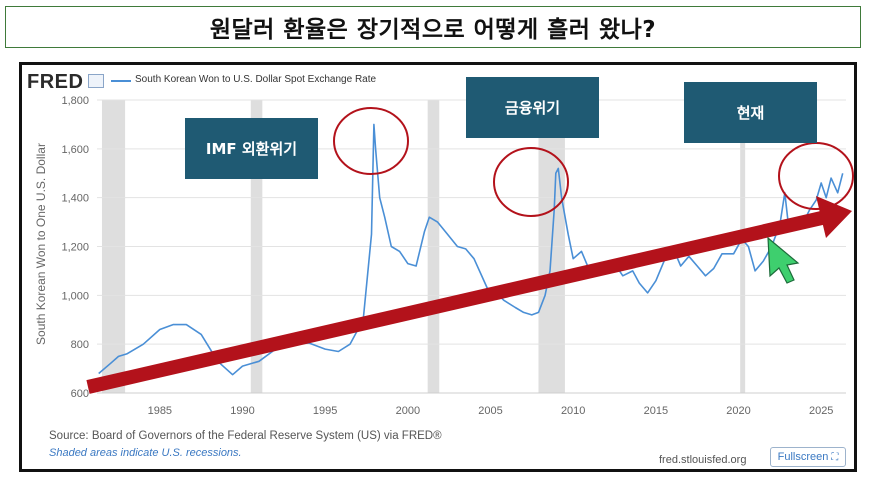 Image resolution: width=871 pixels, height=483 pixels. Describe the element at coordinates (816, 176) in the screenshot. I see `highlight-circle-present` at that location.